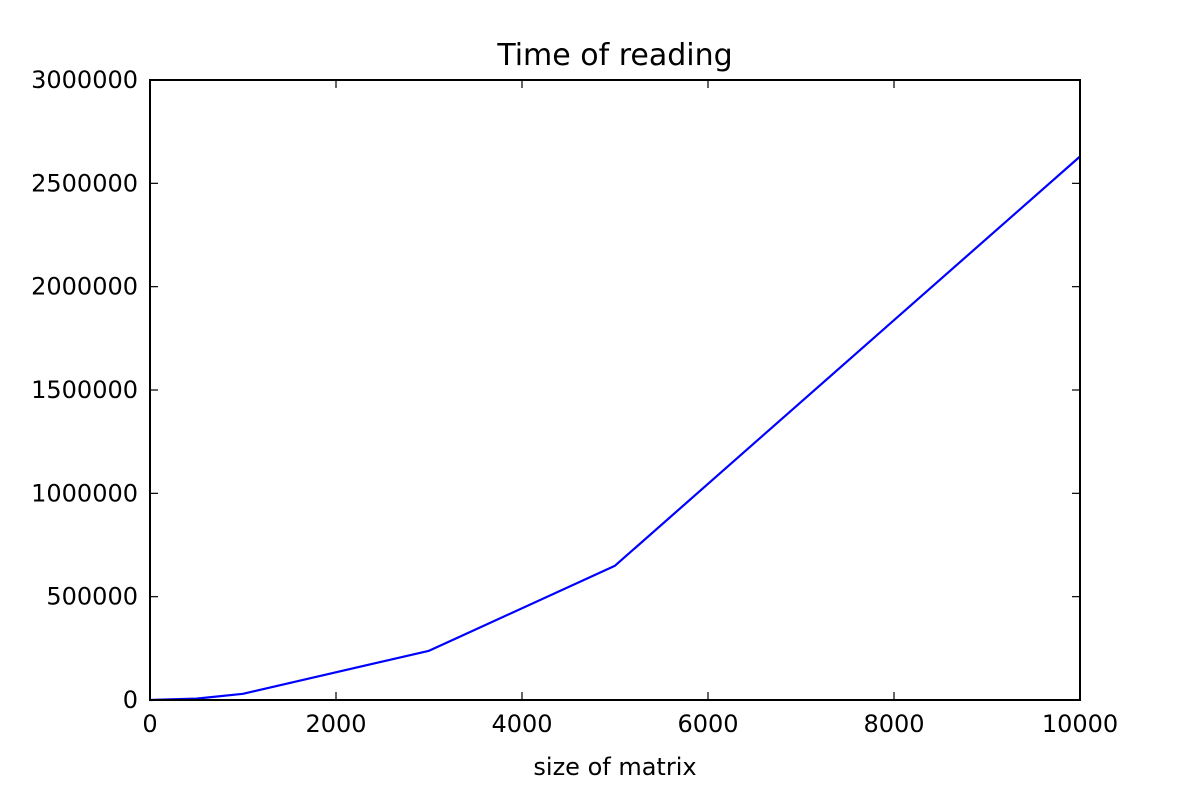 The image size is (1200, 800). Describe the element at coordinates (707, 724) in the screenshot. I see `x-tick-label: 6000` at that location.